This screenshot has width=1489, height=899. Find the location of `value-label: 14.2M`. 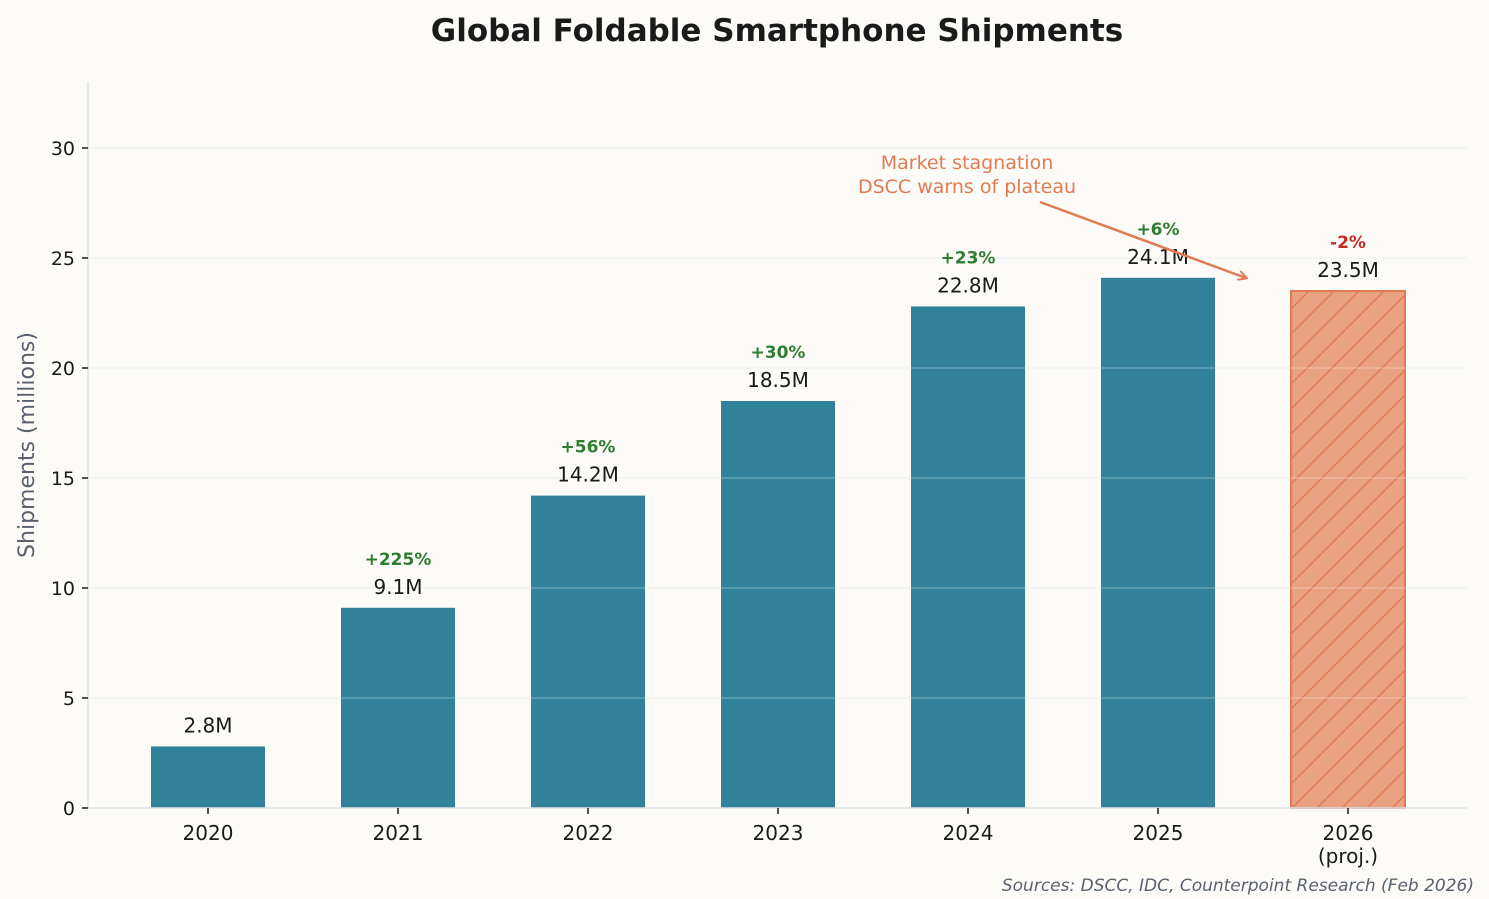

value-label: 14.2M is located at coordinates (588, 475).